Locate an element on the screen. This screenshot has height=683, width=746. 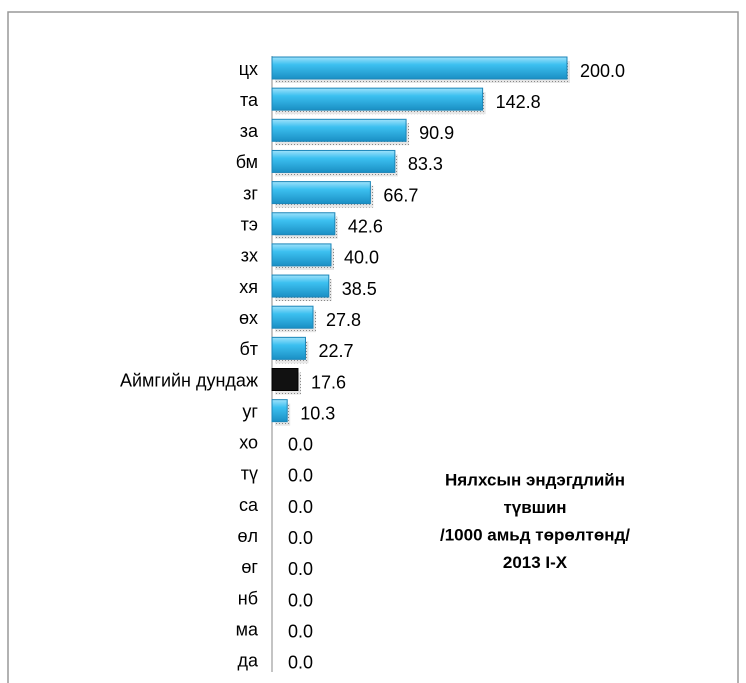
value-label: 40.0 is located at coordinates (361, 258).